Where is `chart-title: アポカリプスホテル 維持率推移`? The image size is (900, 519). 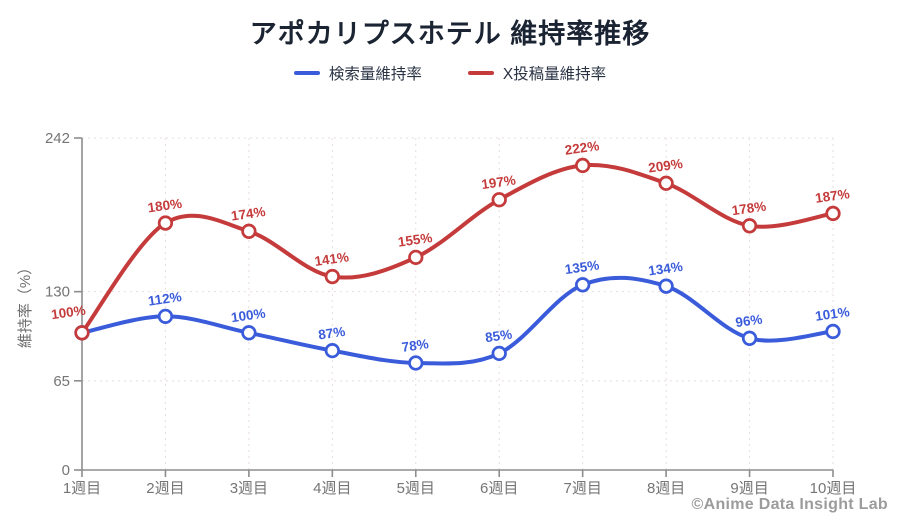
chart-title: アポカリプスホテル 維持率推移 is located at coordinates (450, 34).